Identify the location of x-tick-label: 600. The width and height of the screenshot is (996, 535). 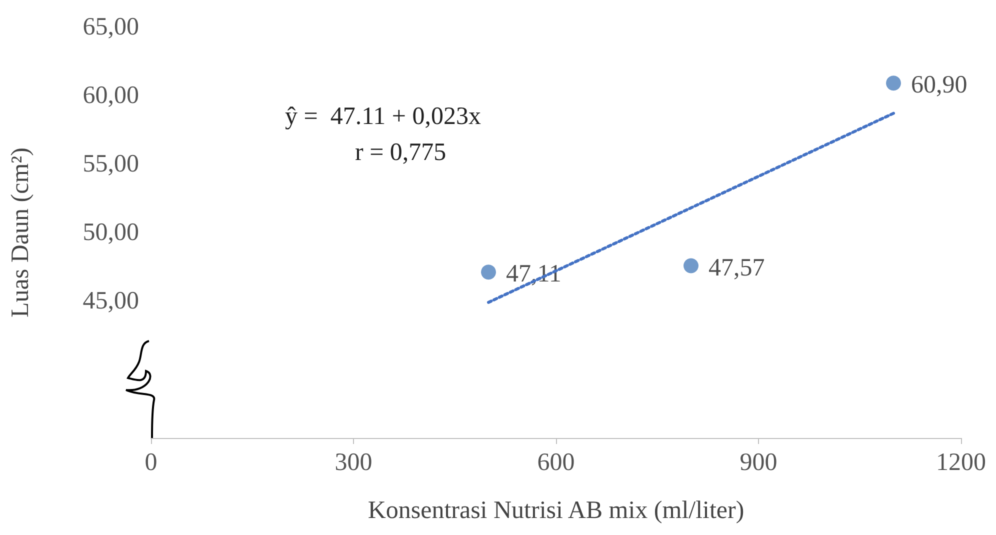
(556, 462).